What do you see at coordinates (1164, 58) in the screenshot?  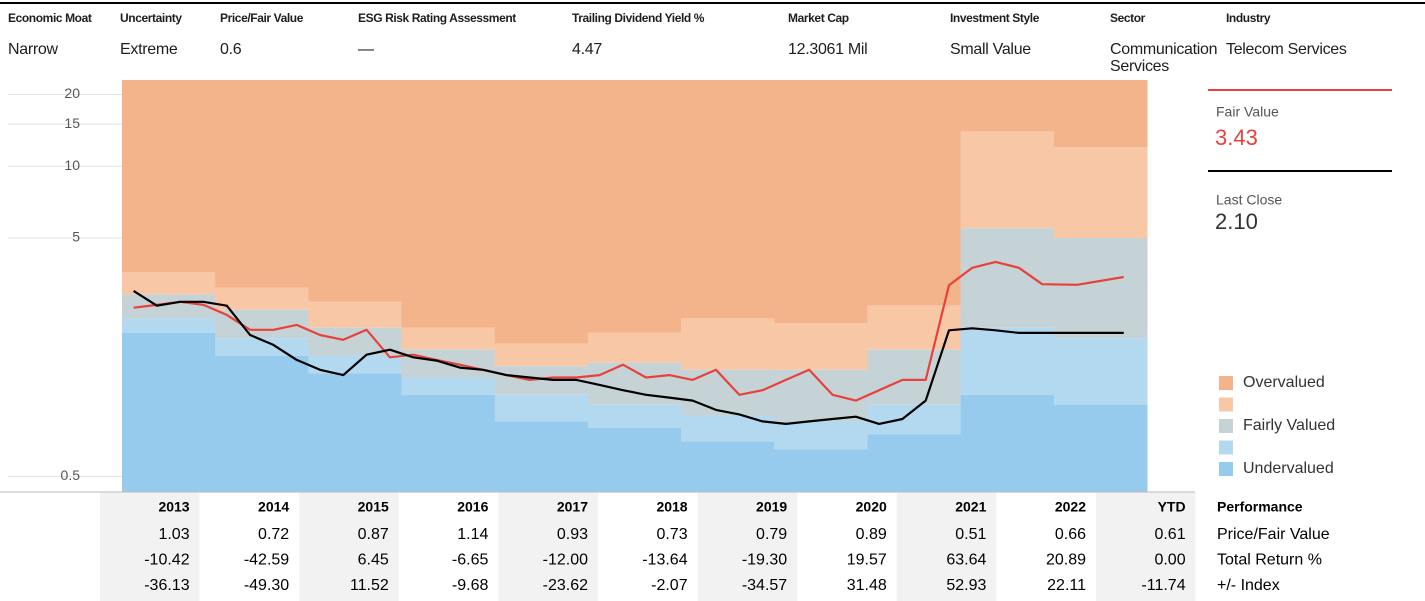 I see `field-value: Communication Services` at bounding box center [1164, 58].